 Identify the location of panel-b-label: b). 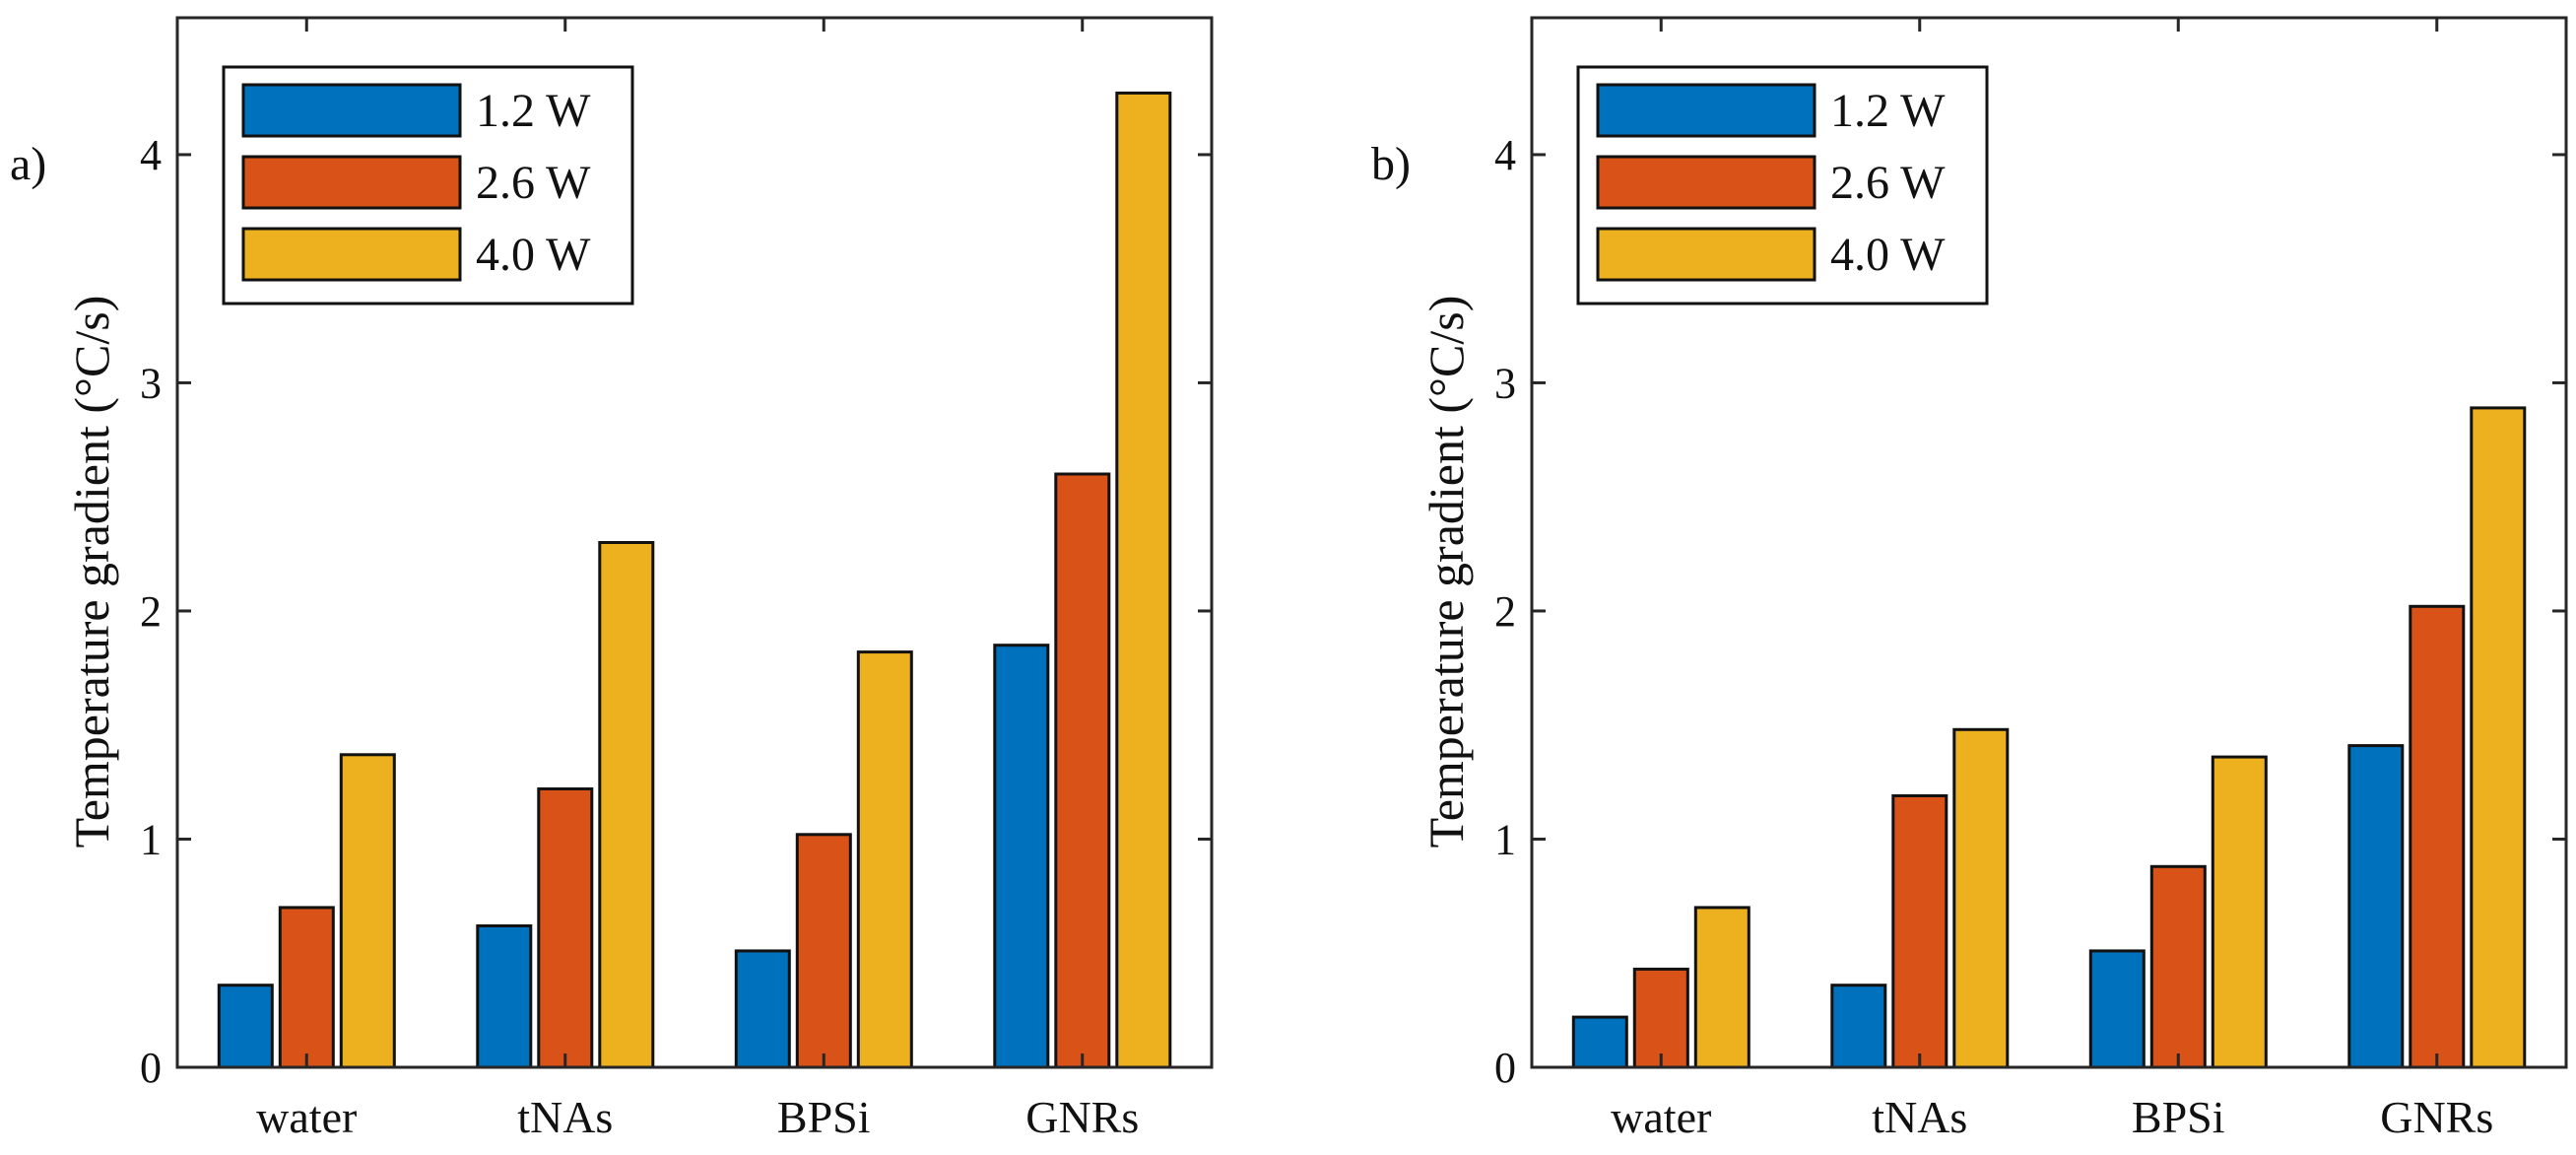
(1391, 164).